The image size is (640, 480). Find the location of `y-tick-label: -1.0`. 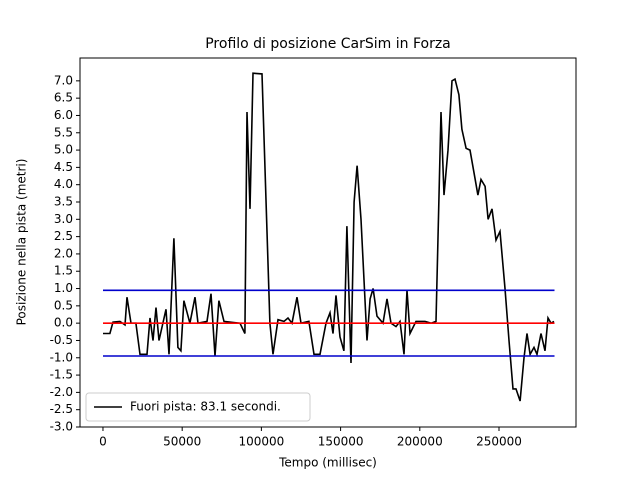

y-tick-label: -1.0 is located at coordinates (61, 357).